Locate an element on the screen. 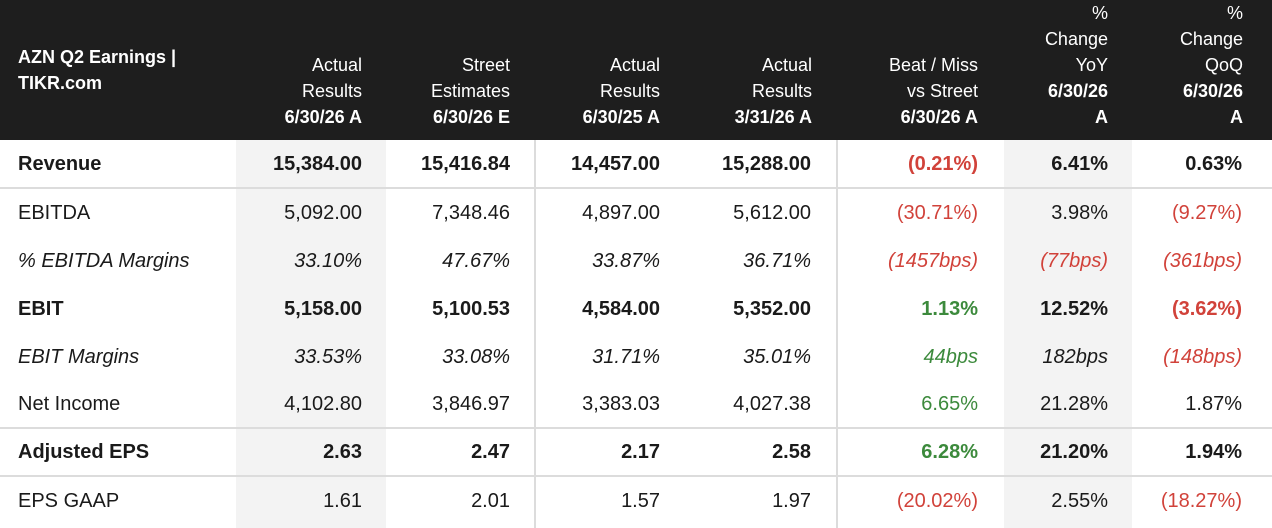 The image size is (1272, 528). column-header-actual-q2-26: Actual Results 6/30/26 A is located at coordinates (299, 70).